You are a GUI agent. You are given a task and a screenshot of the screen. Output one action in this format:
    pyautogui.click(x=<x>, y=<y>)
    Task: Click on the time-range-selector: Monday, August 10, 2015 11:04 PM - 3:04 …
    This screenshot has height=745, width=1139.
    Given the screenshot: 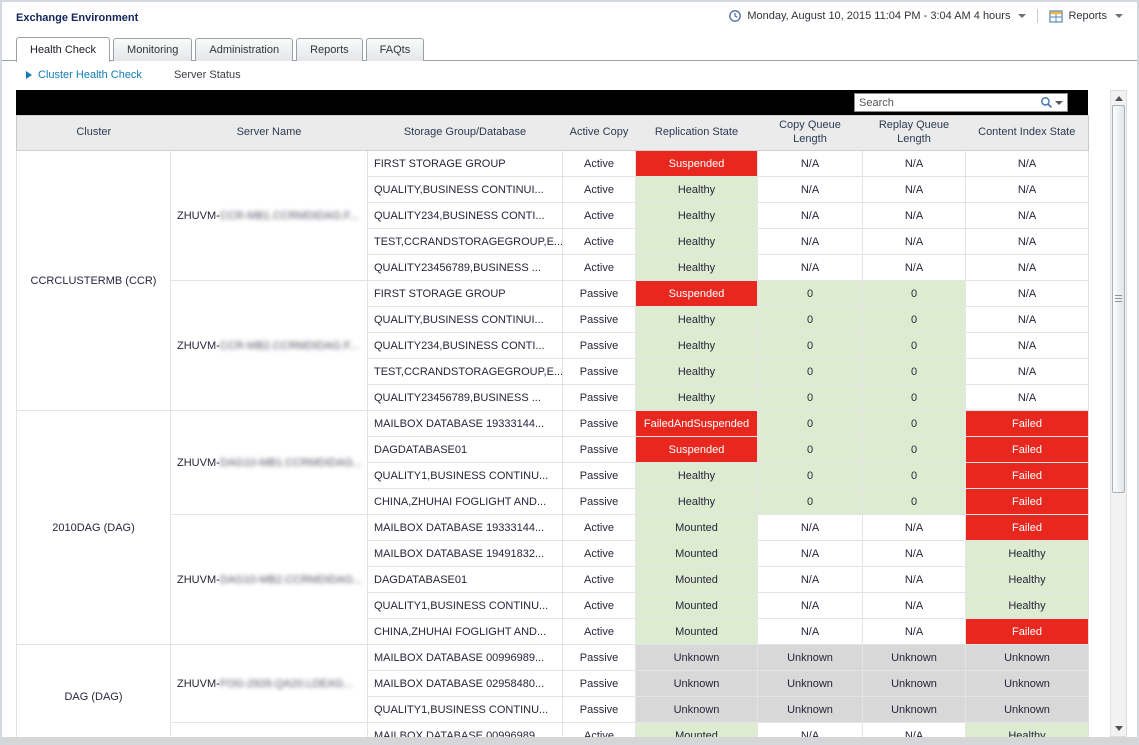 What is the action you would take?
    pyautogui.click(x=877, y=16)
    